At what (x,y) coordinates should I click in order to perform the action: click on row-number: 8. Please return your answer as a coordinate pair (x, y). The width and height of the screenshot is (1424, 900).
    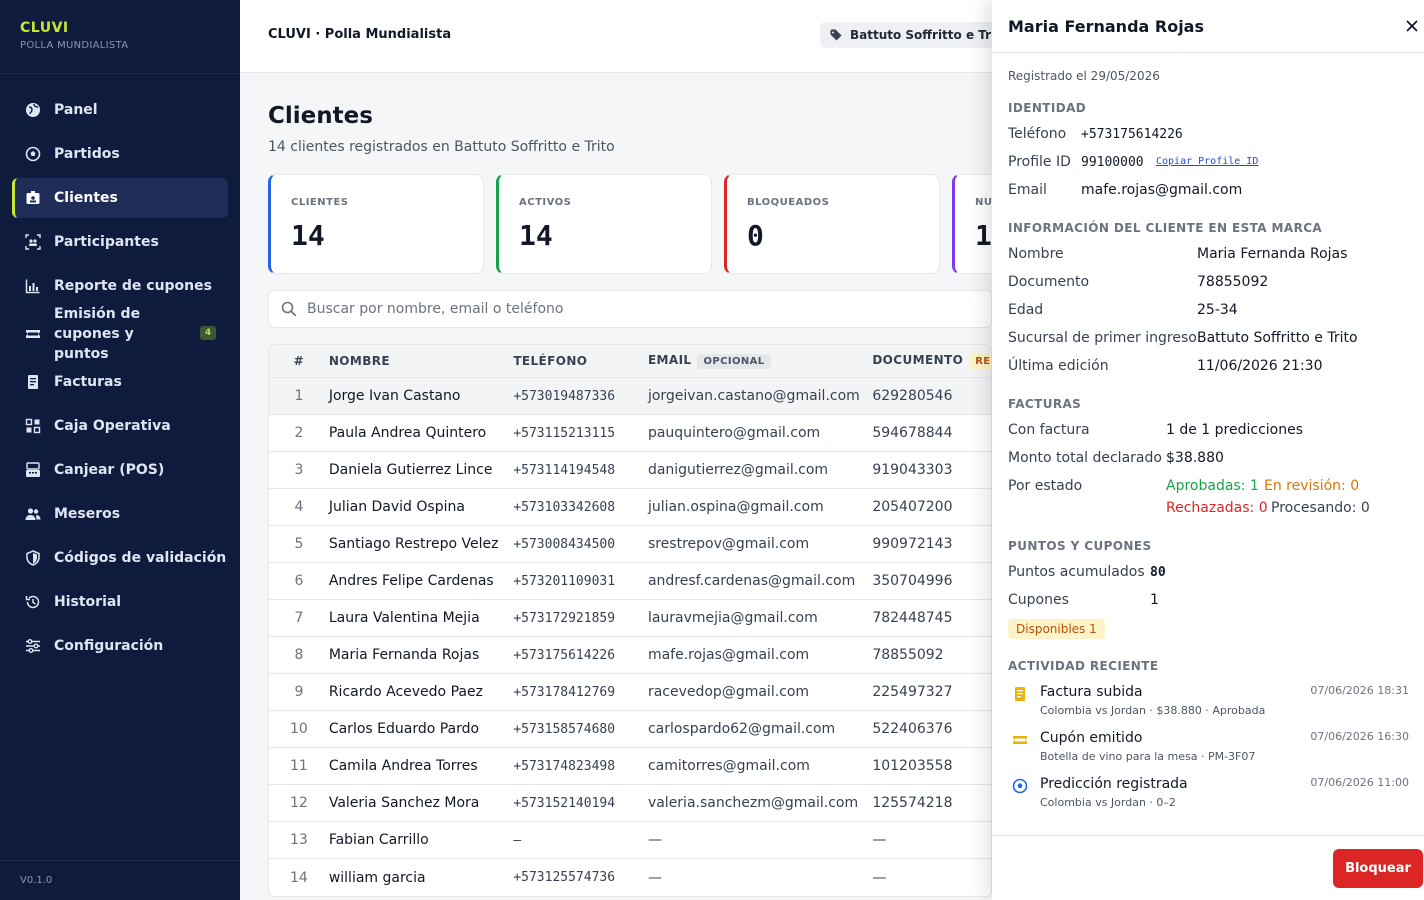
    Looking at the image, I should click on (299, 655).